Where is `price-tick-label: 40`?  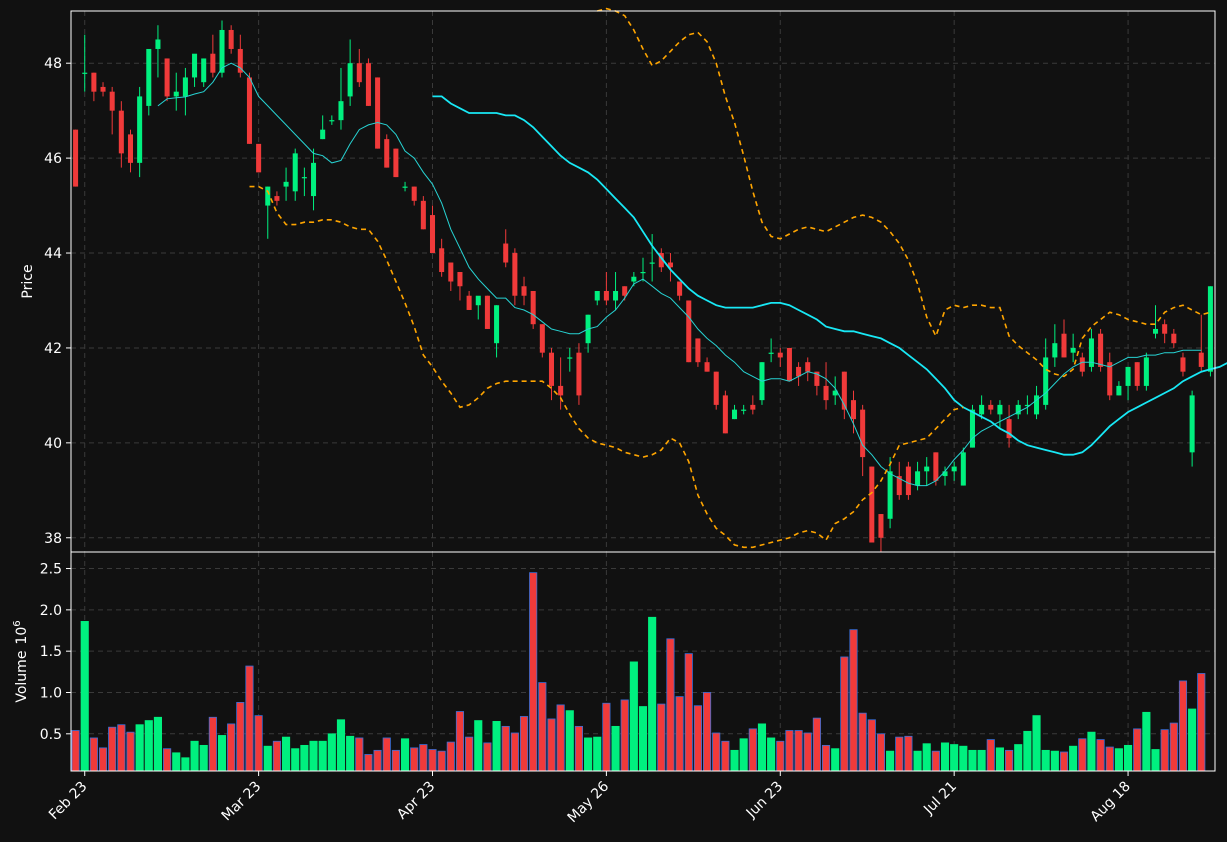
price-tick-label: 40 is located at coordinates (53, 444).